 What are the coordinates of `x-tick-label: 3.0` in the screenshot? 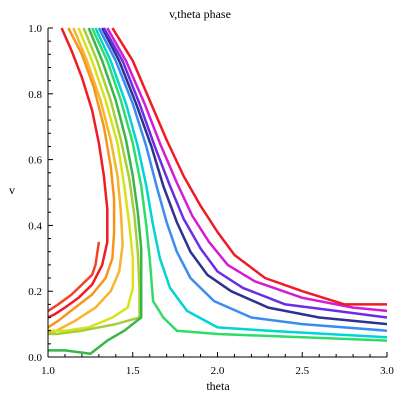 It's located at (387, 371).